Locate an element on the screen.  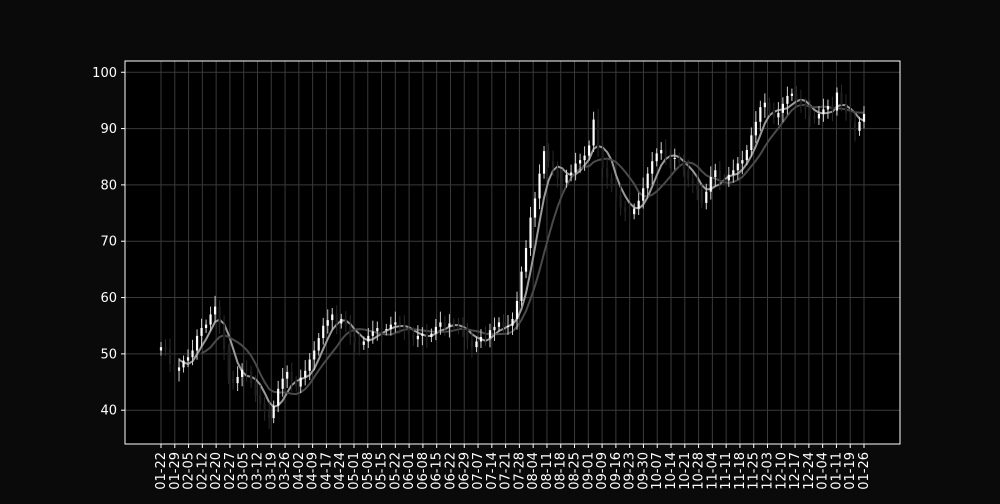
x-tick-label: 01-11 is located at coordinates (836, 471).